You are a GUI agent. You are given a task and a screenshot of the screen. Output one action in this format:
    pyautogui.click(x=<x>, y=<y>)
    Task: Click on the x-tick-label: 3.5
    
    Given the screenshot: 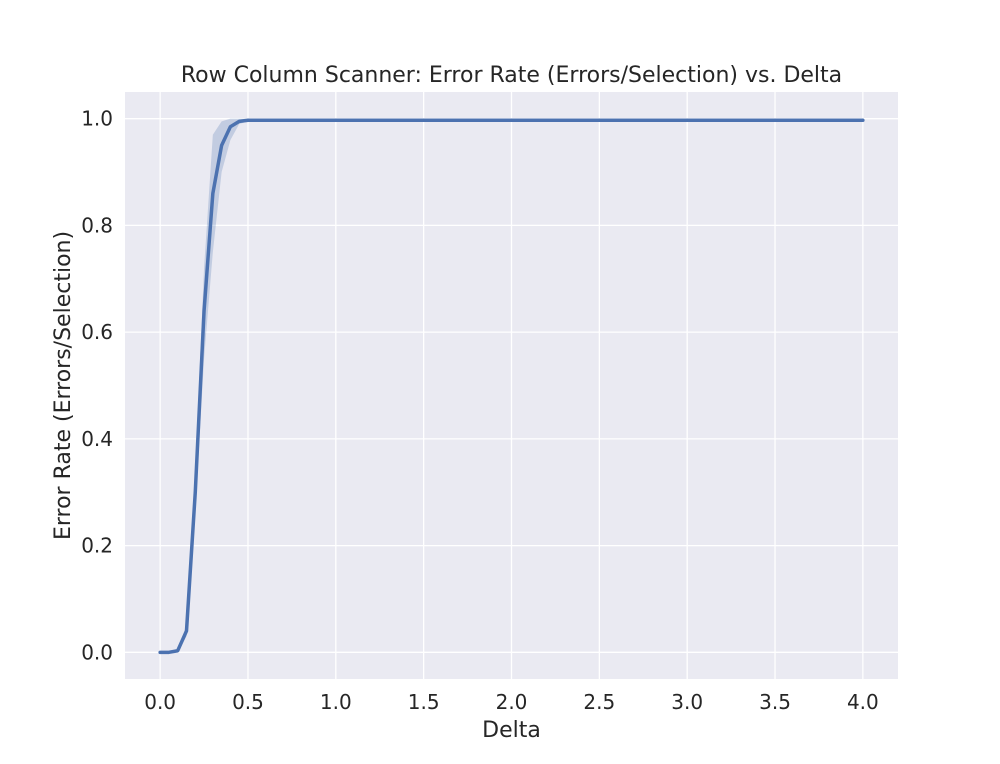 What is the action you would take?
    pyautogui.click(x=775, y=702)
    